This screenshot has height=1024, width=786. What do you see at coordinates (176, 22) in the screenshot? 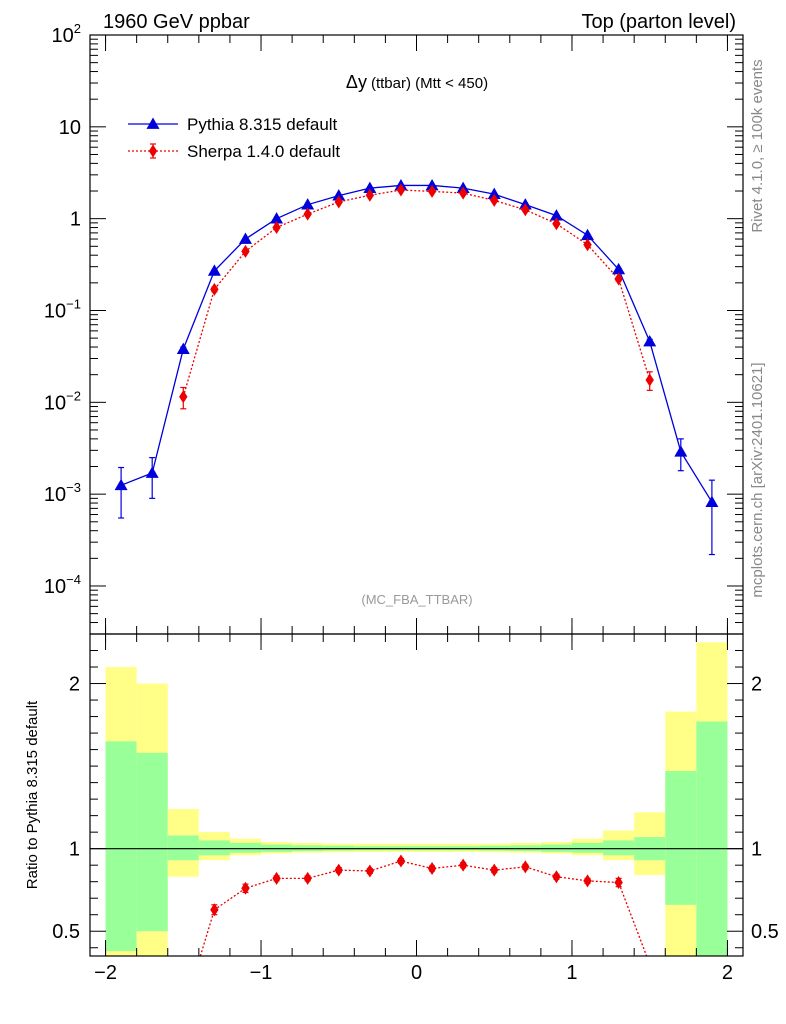
I see `header-left: 1960 GeV ppbar` at bounding box center [176, 22].